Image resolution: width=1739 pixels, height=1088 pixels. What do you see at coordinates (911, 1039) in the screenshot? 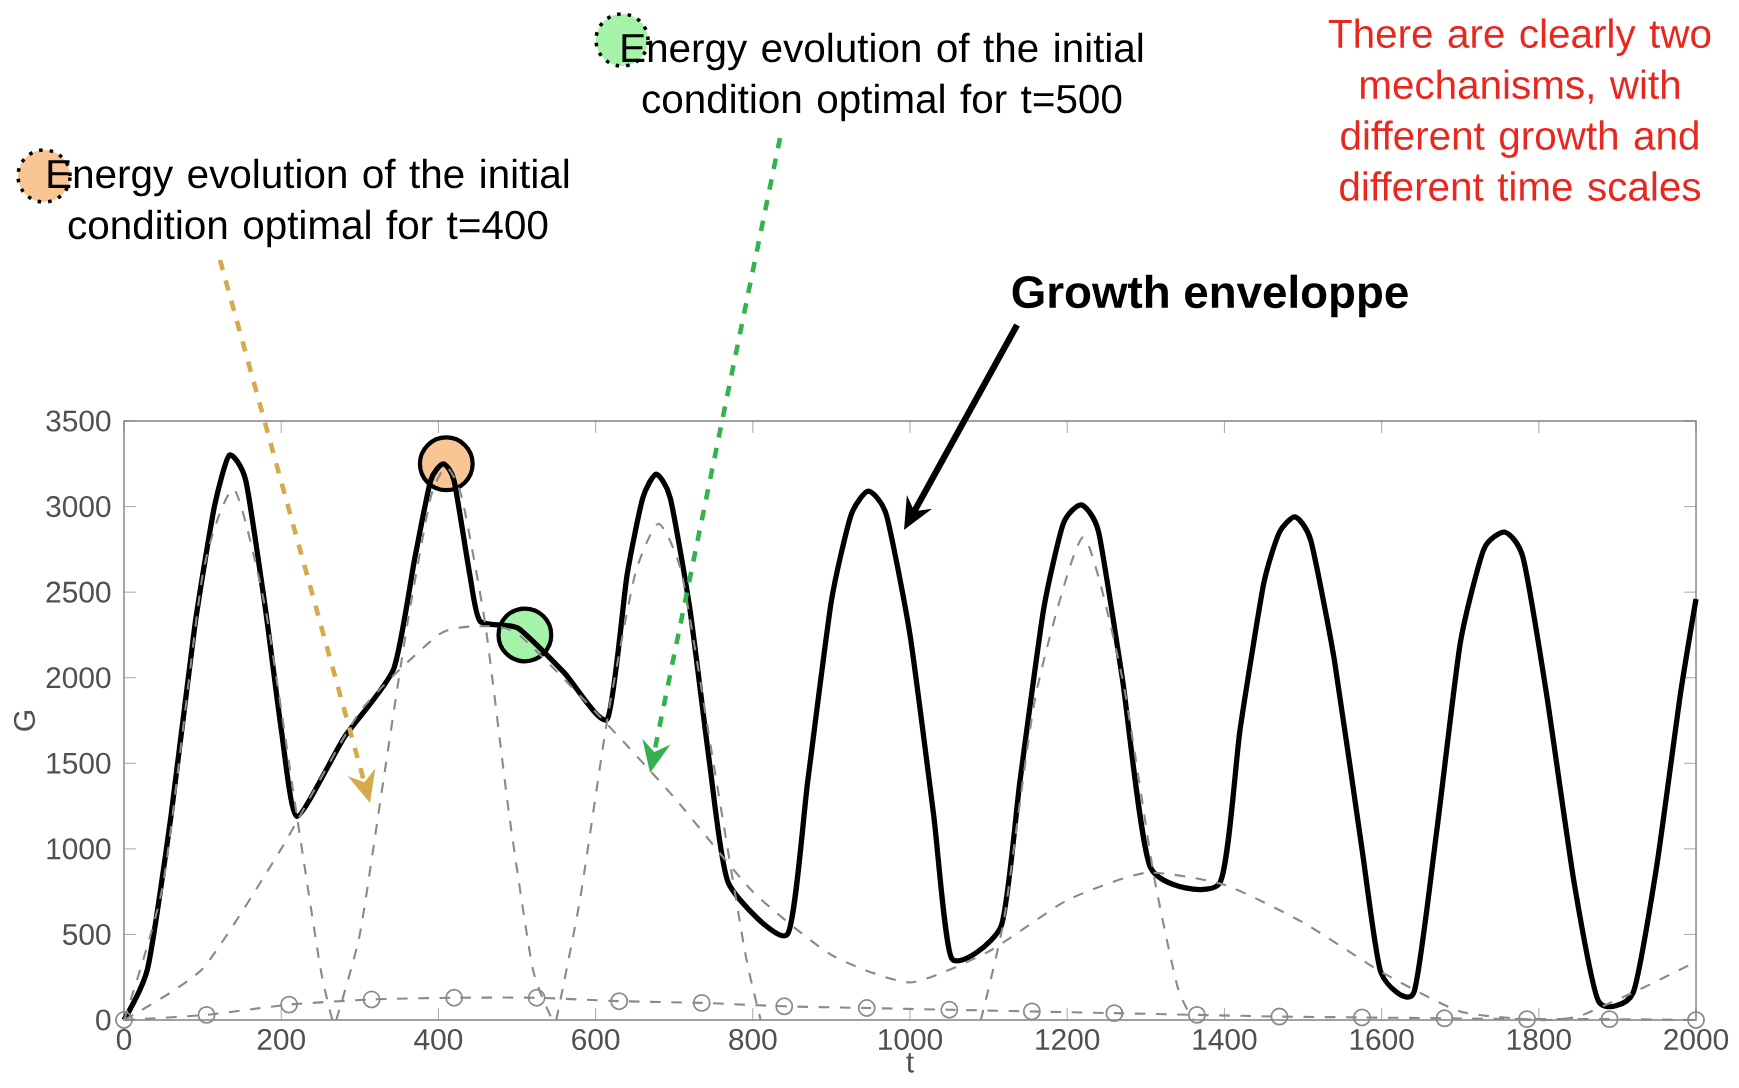
I see `x-tick-label: 1000` at bounding box center [911, 1039].